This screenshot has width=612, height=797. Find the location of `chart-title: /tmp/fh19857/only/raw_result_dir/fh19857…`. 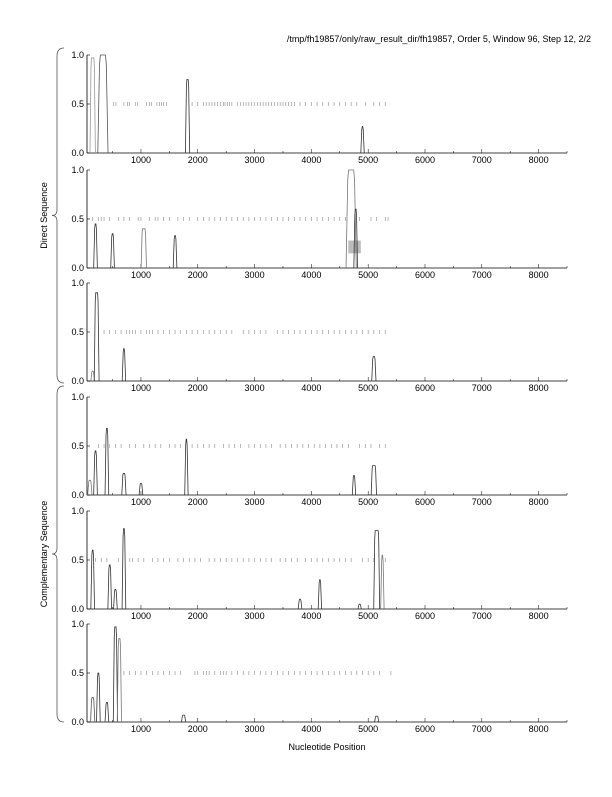

chart-title: /tmp/fh19857/only/raw_result_dir/fh19857… is located at coordinates (439, 39).